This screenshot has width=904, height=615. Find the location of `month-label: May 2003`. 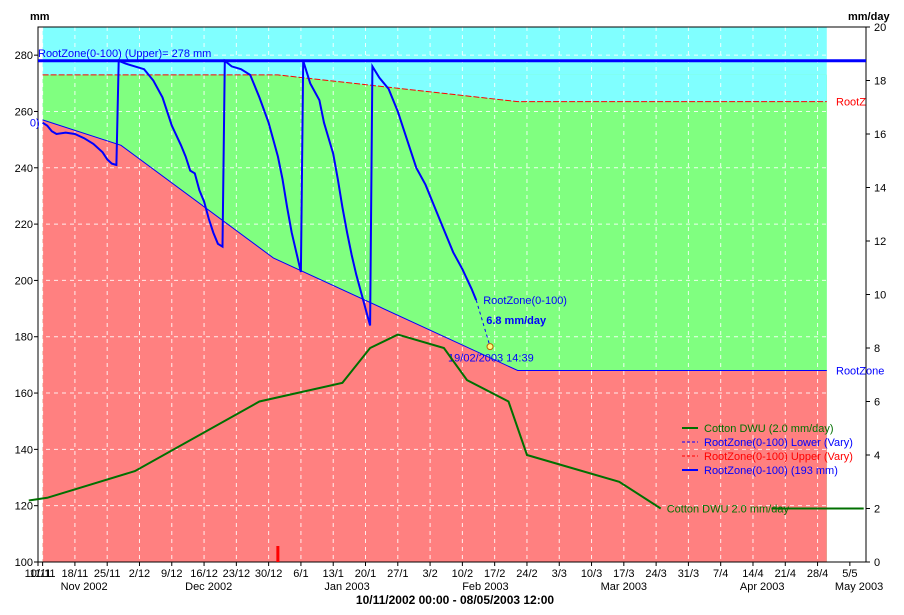

month-label: May 2003 is located at coordinates (859, 587).